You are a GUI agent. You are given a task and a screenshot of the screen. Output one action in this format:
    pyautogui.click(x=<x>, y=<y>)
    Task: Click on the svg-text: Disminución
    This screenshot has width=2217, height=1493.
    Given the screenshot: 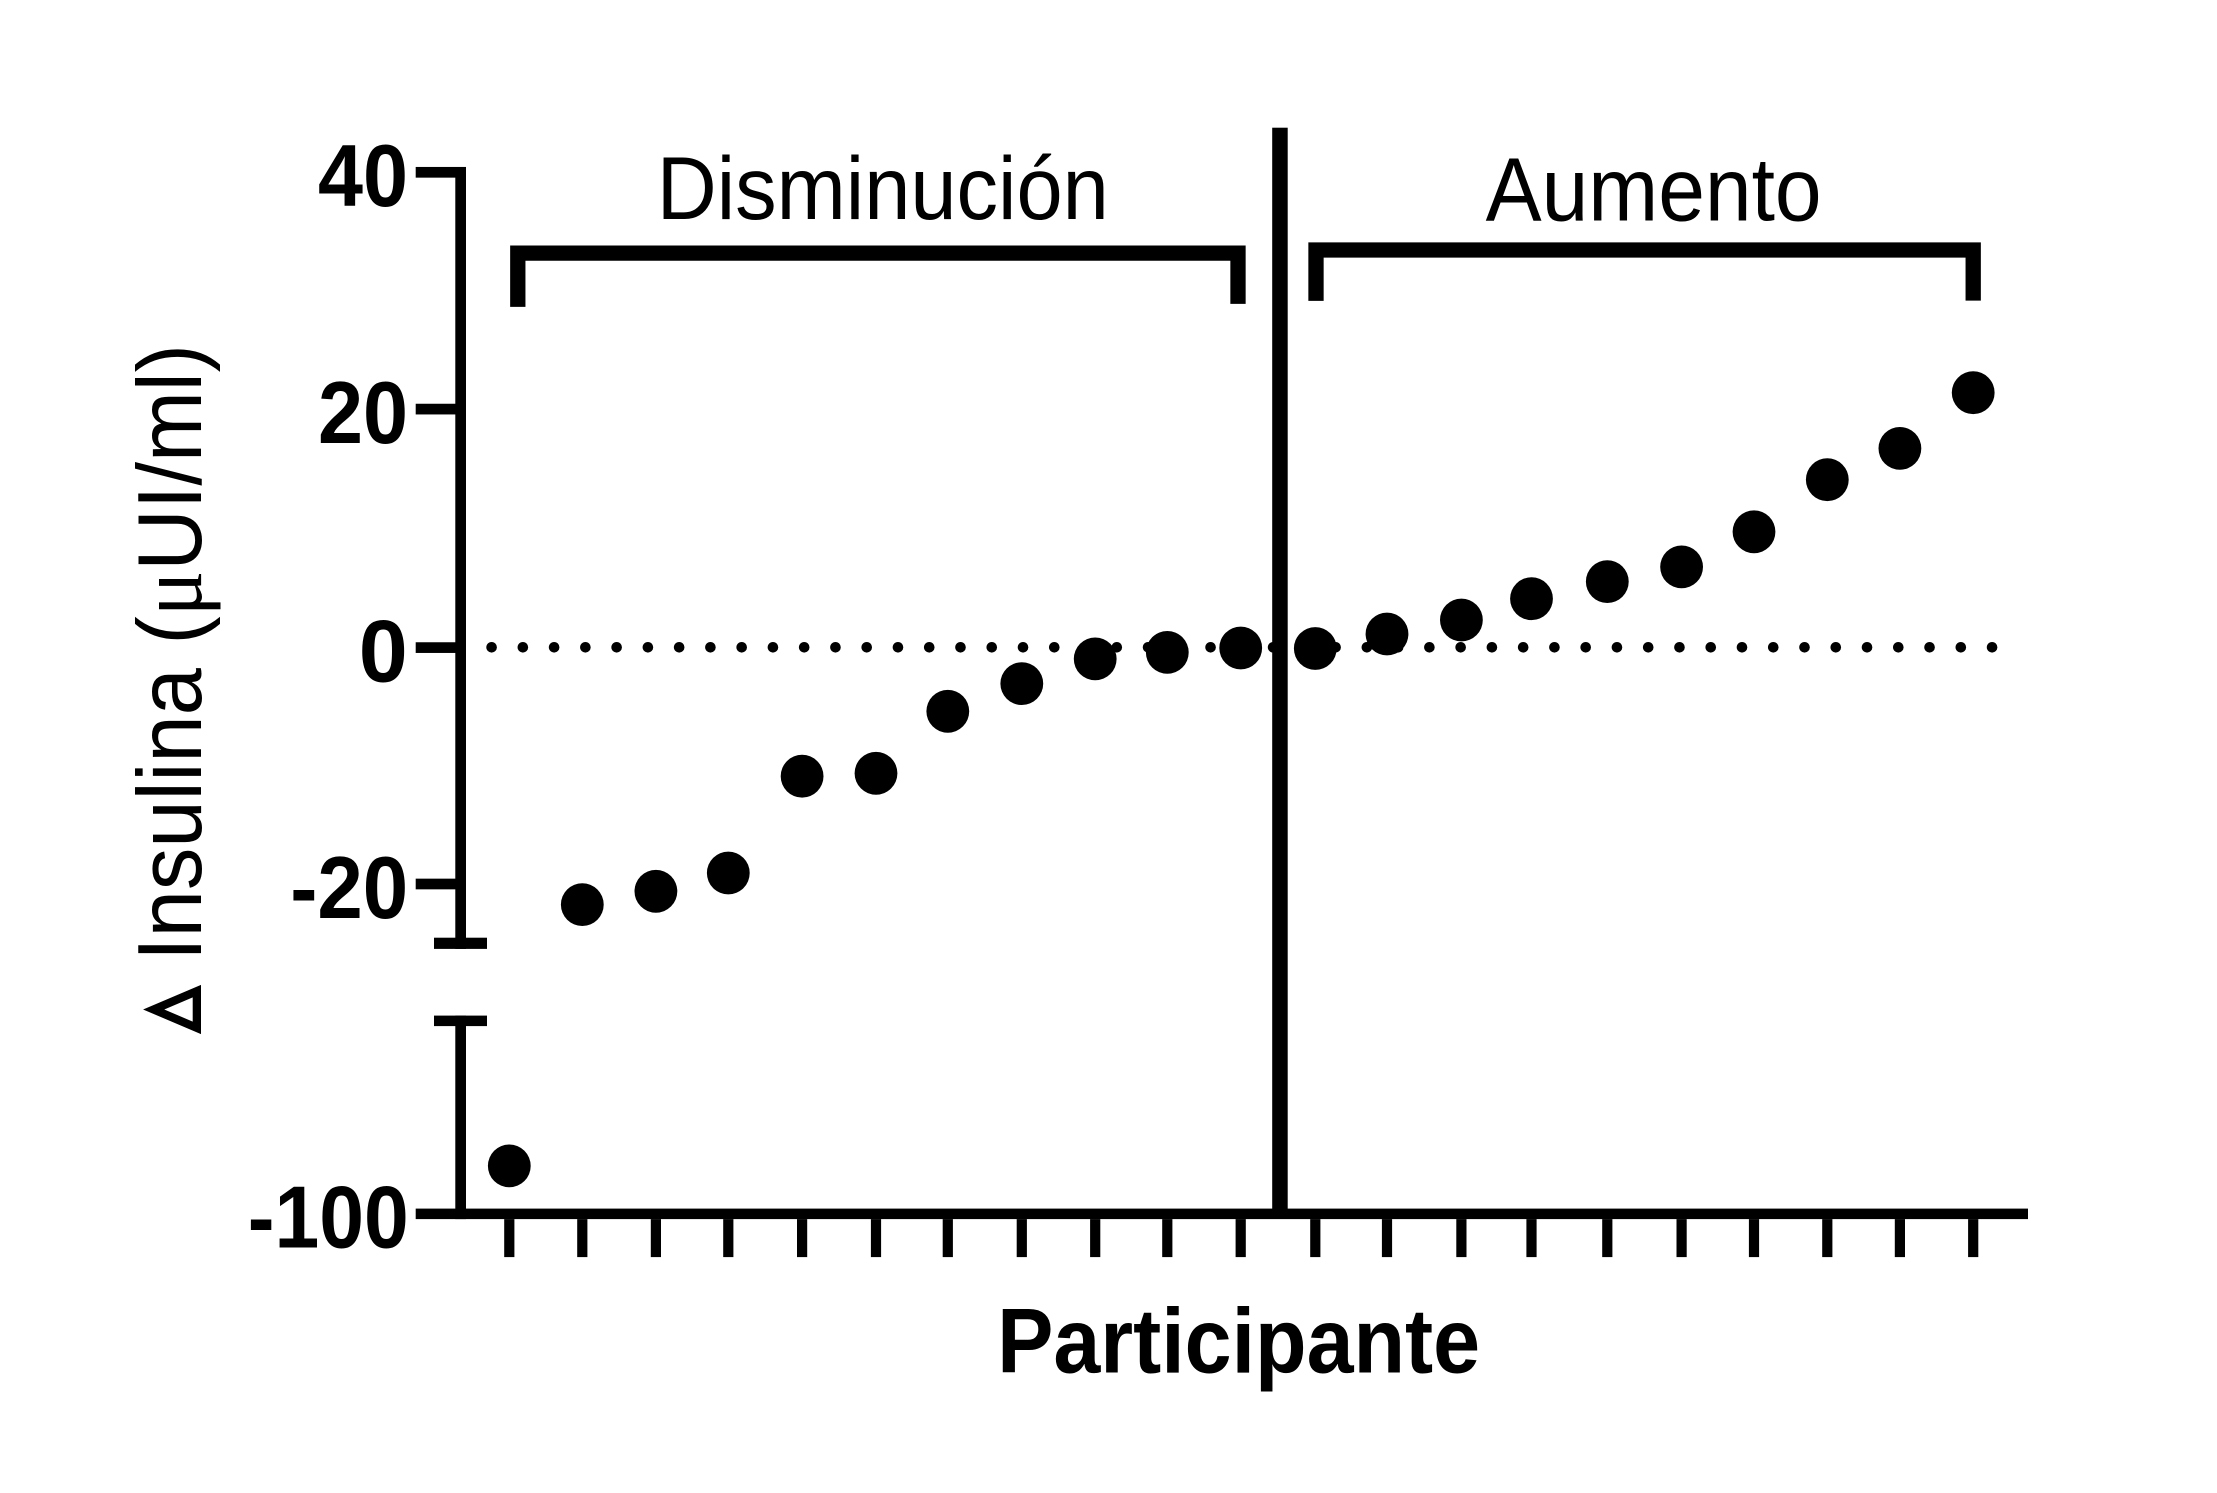 What is the action you would take?
    pyautogui.click(x=883, y=188)
    